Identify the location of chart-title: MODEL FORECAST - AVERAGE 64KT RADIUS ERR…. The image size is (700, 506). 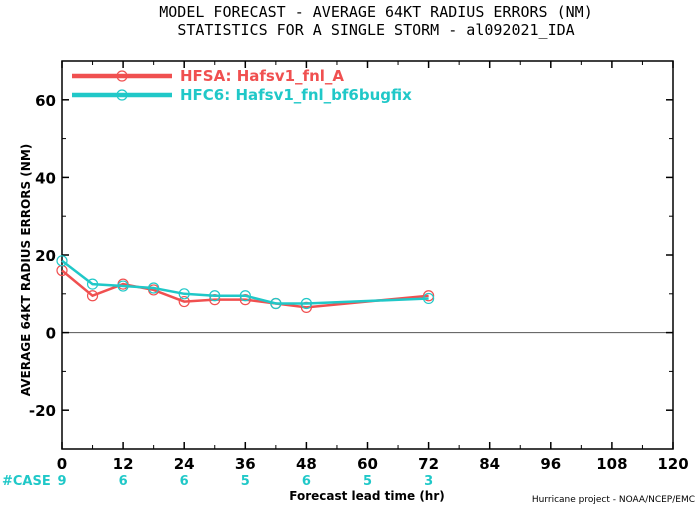
(375, 12).